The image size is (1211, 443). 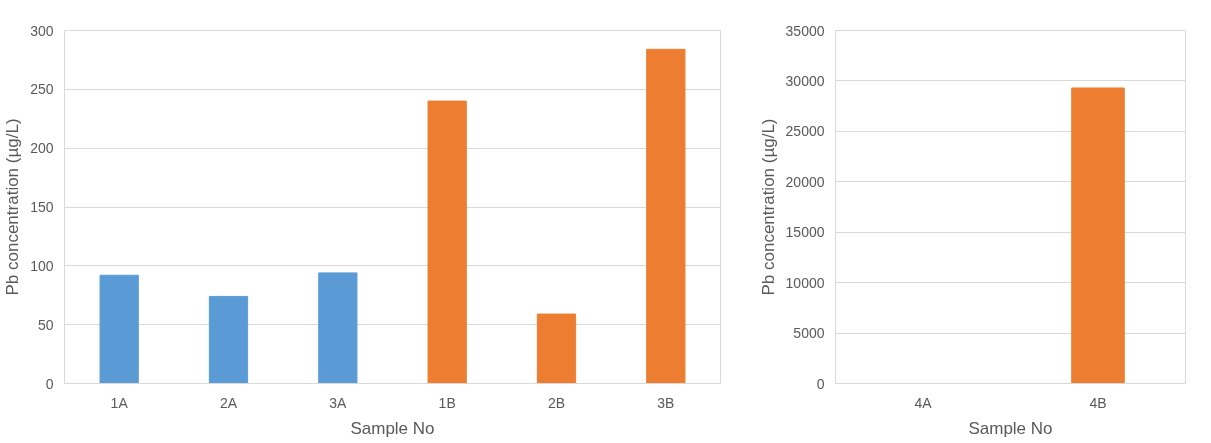 What do you see at coordinates (42, 89) in the screenshot?
I see `y-tick-label: 250` at bounding box center [42, 89].